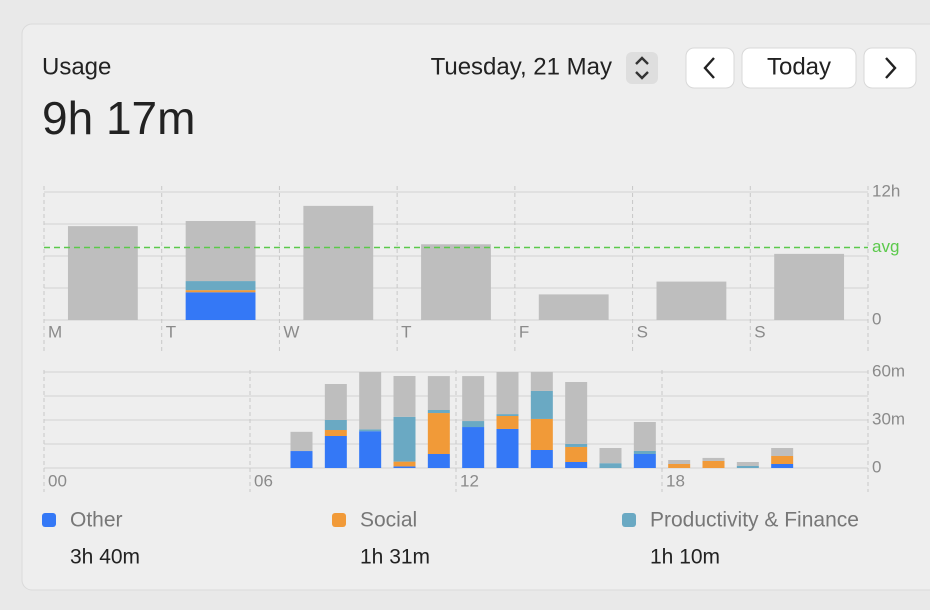 This screenshot has height=610, width=930. Describe the element at coordinates (524, 331) in the screenshot. I see `x-tick-label: F` at that location.